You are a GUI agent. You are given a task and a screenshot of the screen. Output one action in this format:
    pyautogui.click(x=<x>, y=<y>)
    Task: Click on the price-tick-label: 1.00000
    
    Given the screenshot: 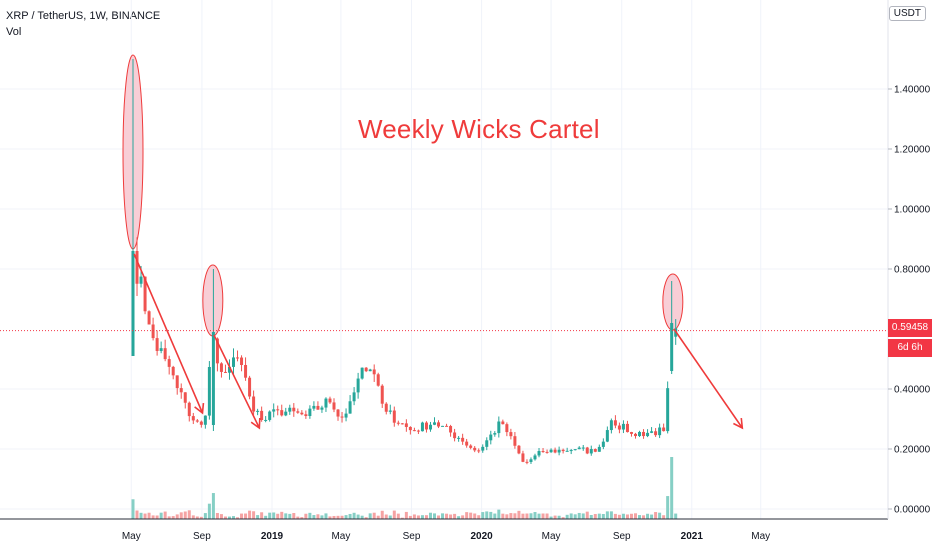 What is the action you would take?
    pyautogui.click(x=912, y=210)
    